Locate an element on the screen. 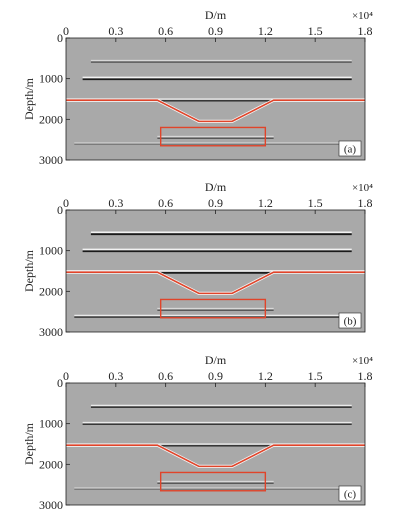  panel-label: (c) is located at coordinates (350, 495).